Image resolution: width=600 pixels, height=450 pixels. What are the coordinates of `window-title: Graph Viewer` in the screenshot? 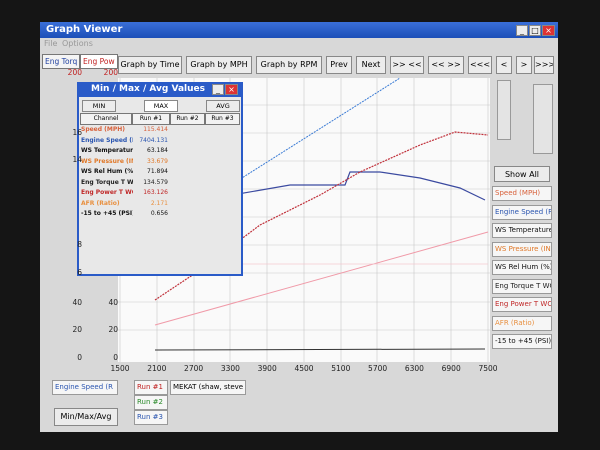 It's located at (299, 30).